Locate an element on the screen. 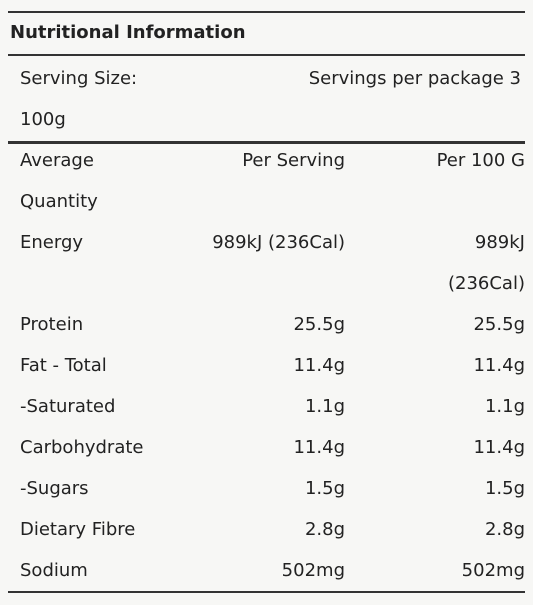  bottom-rule is located at coordinates (266, 592).